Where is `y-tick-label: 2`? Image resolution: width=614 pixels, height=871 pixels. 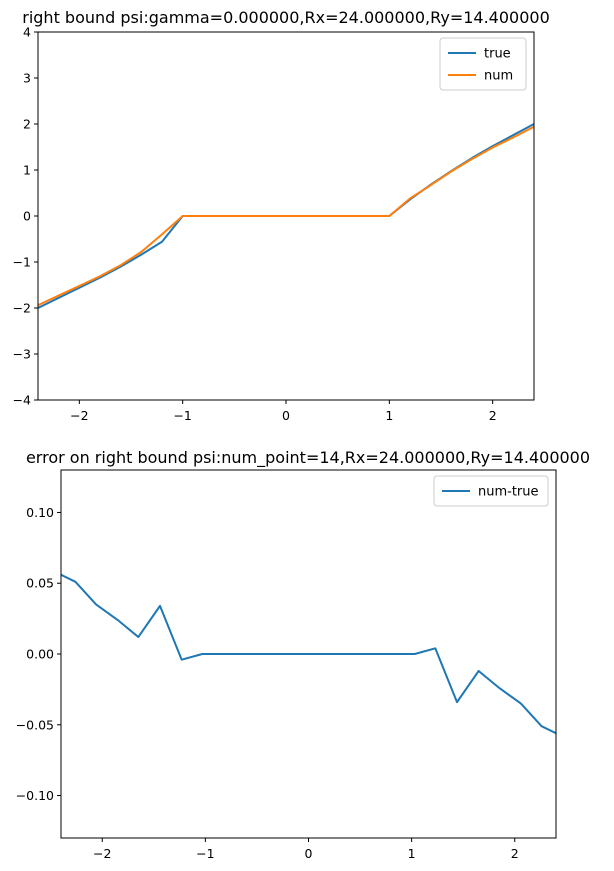 y-tick-label: 2 is located at coordinates (27, 124).